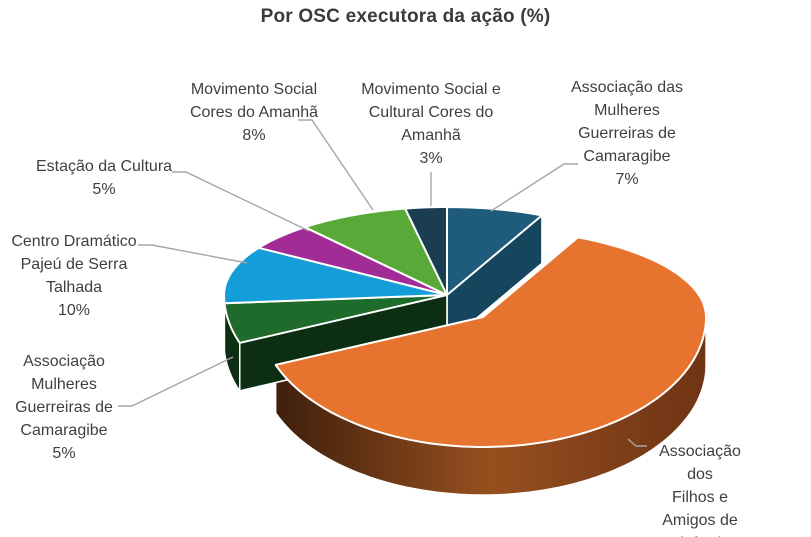  What do you see at coordinates (193, 254) in the screenshot?
I see `leader-line-centro-dramatico-pajeu` at bounding box center [193, 254].